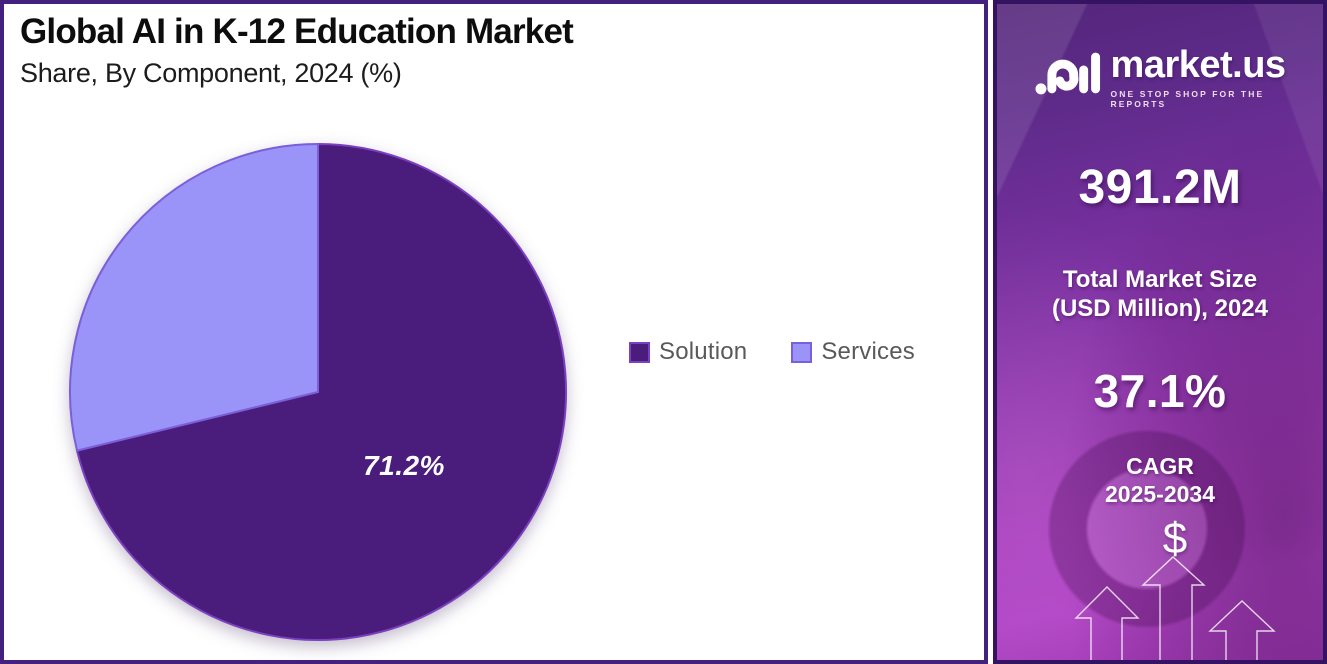 The height and width of the screenshot is (664, 1327). What do you see at coordinates (868, 351) in the screenshot?
I see `legend-label-services: Services` at bounding box center [868, 351].